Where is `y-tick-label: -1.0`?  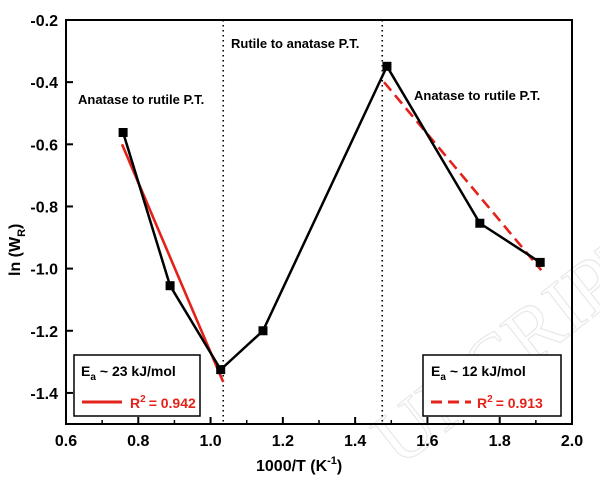
y-tick-label: -1.0 is located at coordinates (44, 270).